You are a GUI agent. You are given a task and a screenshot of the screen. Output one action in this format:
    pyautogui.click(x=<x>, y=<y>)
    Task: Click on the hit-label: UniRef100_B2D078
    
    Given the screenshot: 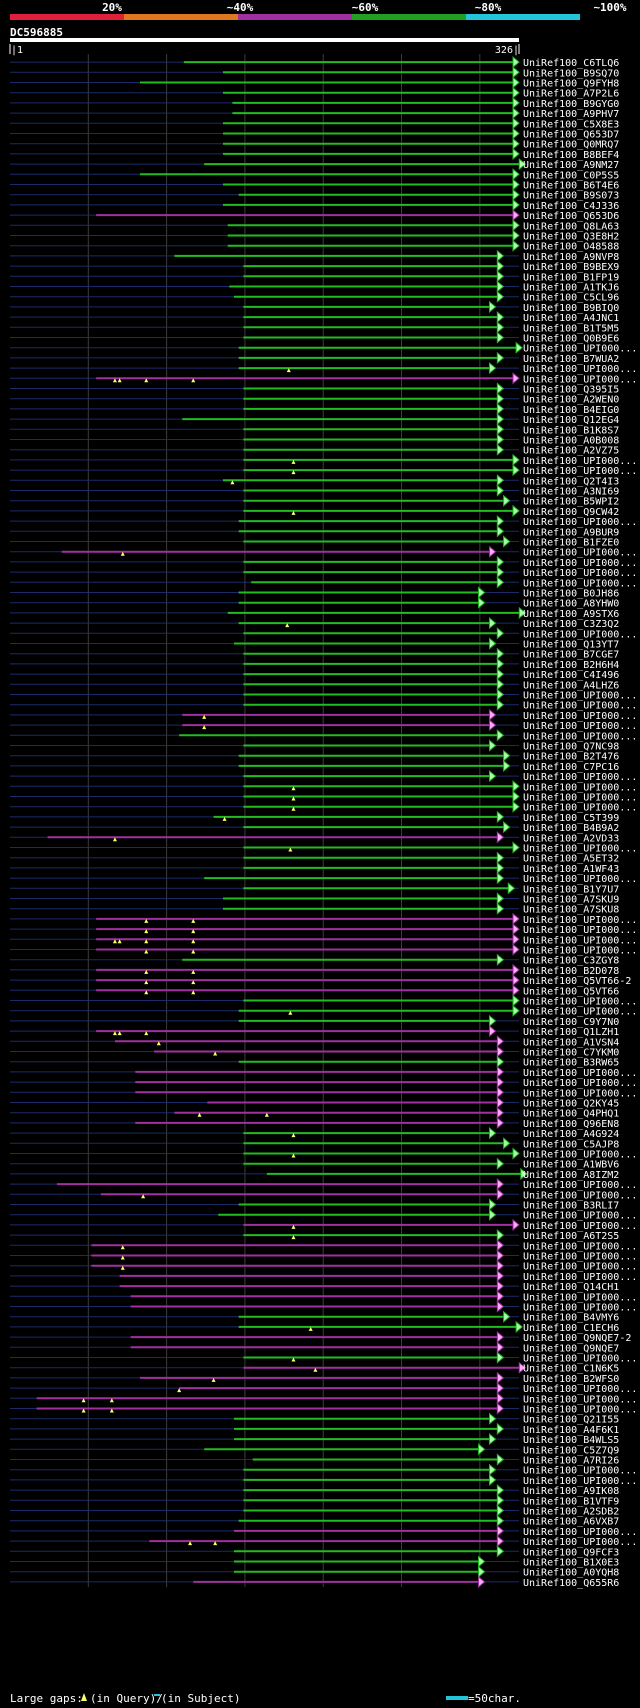 What is the action you would take?
    pyautogui.click(x=571, y=971)
    